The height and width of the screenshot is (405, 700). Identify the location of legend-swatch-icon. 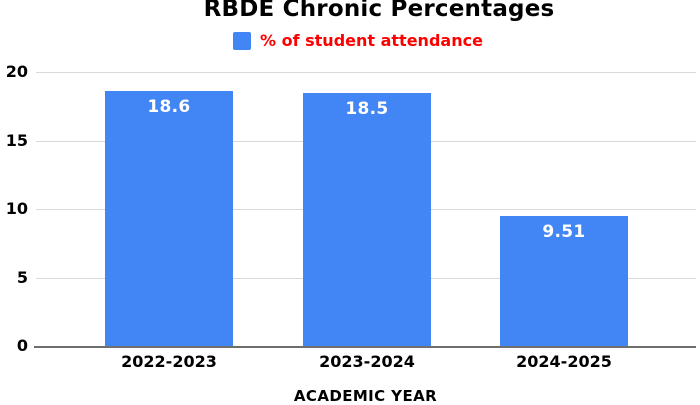
(242, 40).